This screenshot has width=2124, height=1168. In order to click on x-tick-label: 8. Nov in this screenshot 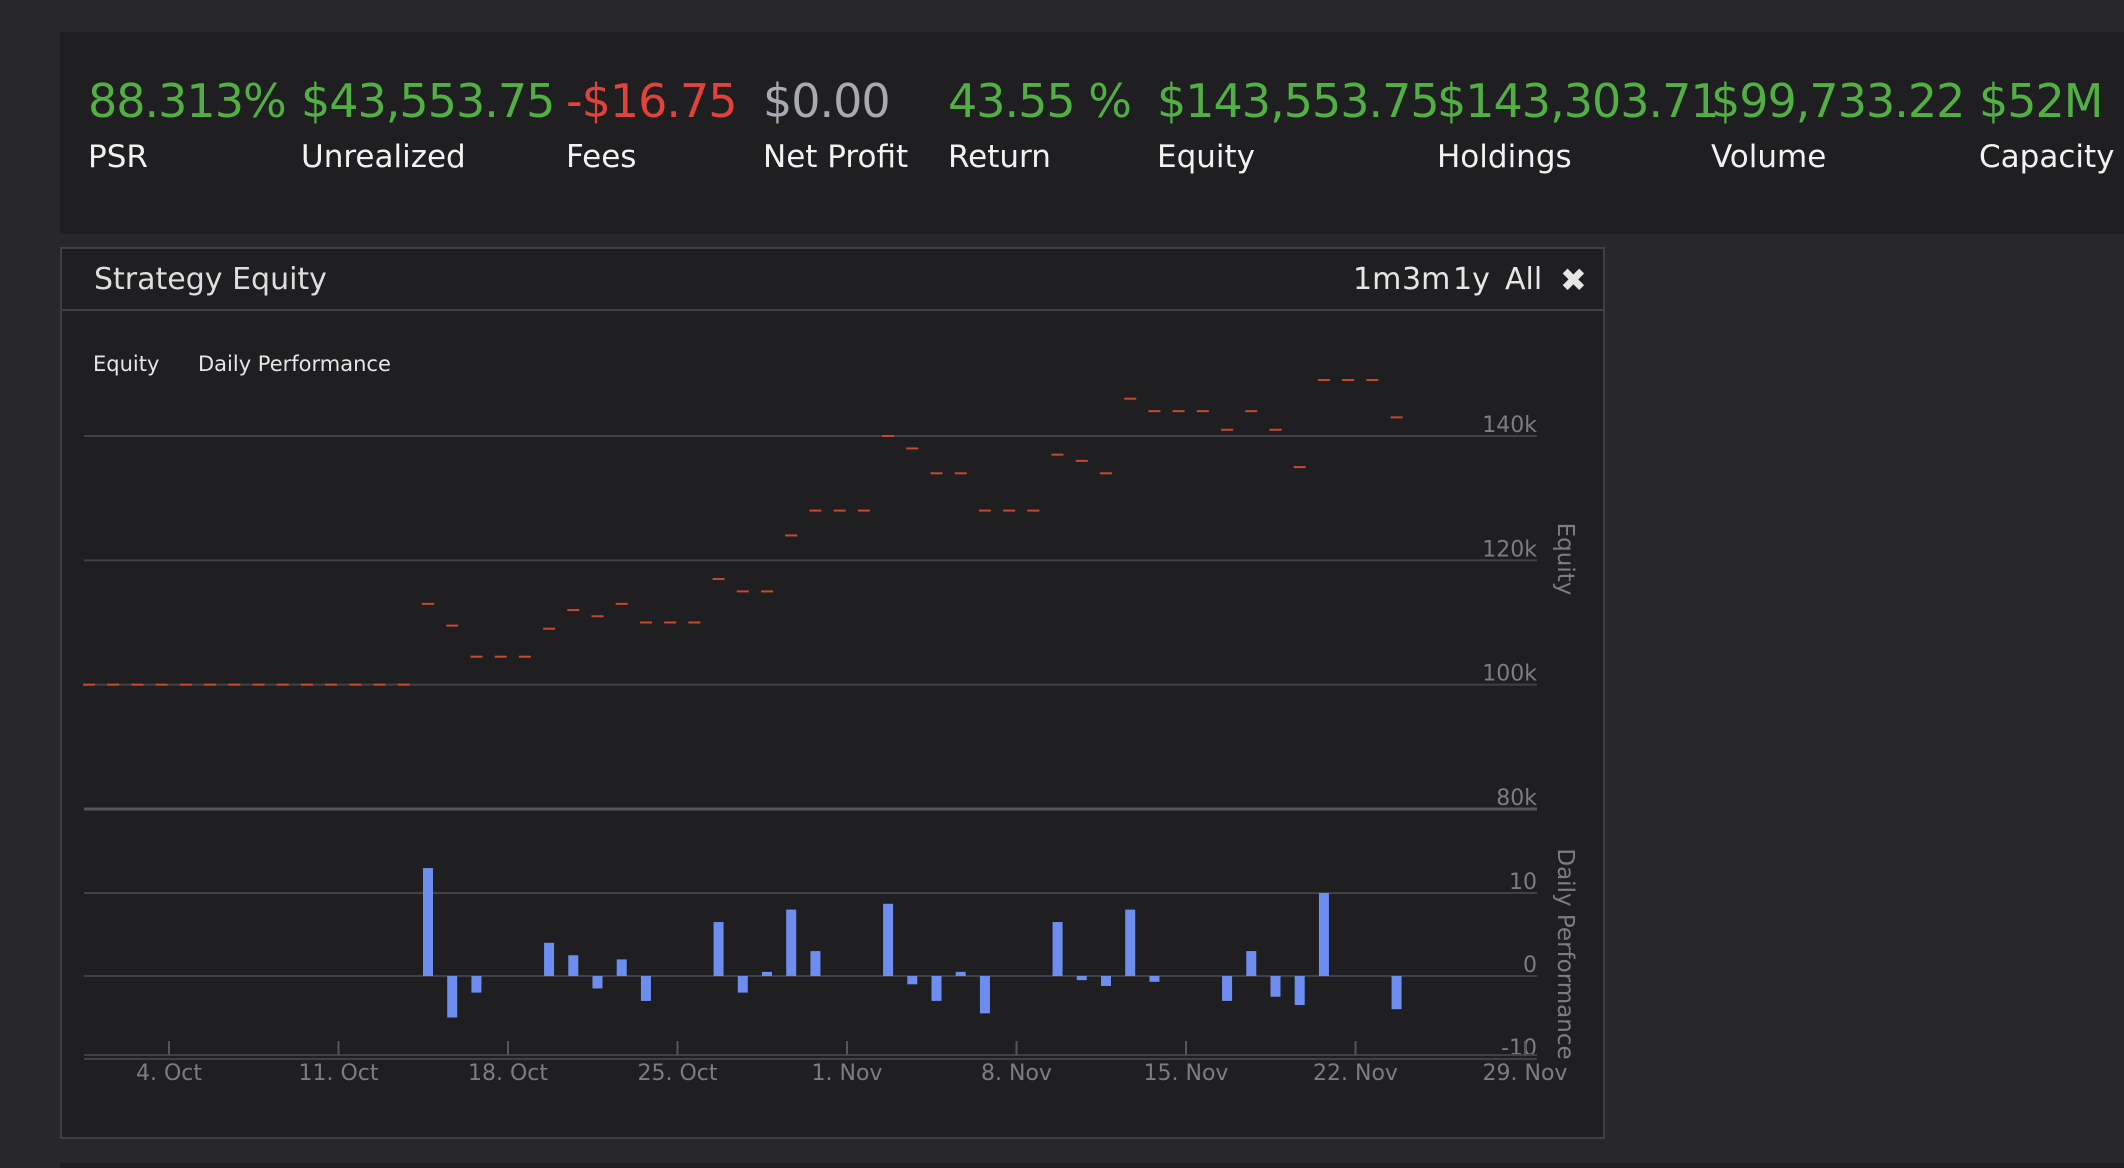, I will do `click(1016, 1073)`.